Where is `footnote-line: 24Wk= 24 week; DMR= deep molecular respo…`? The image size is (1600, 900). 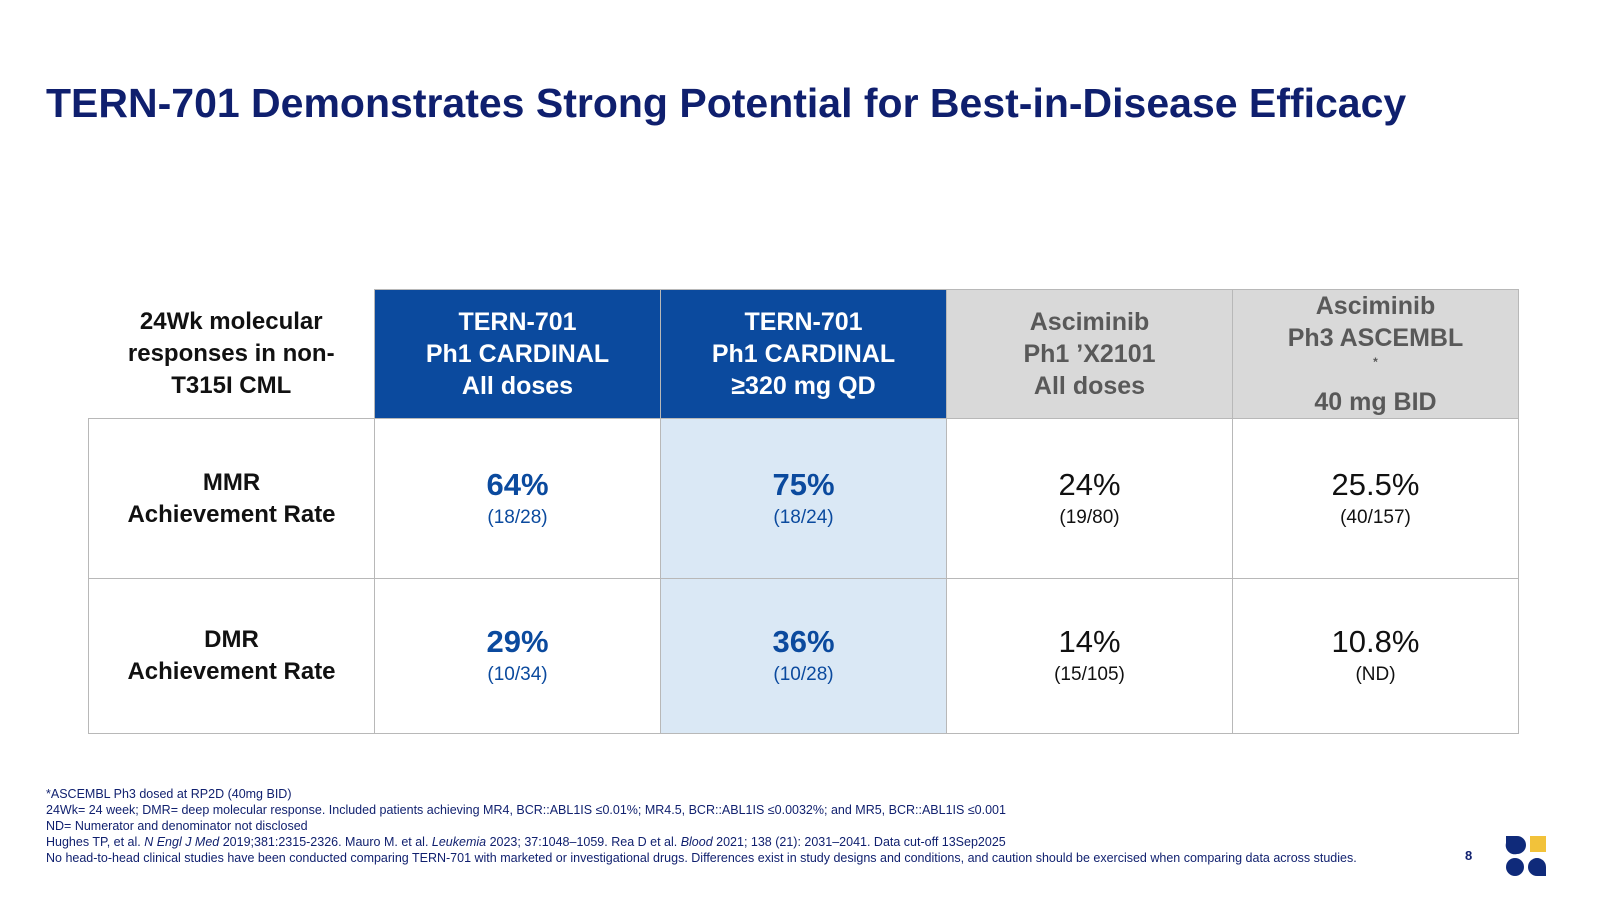
footnote-line: 24Wk= 24 week; DMR= deep molecular respo… is located at coordinates (526, 810).